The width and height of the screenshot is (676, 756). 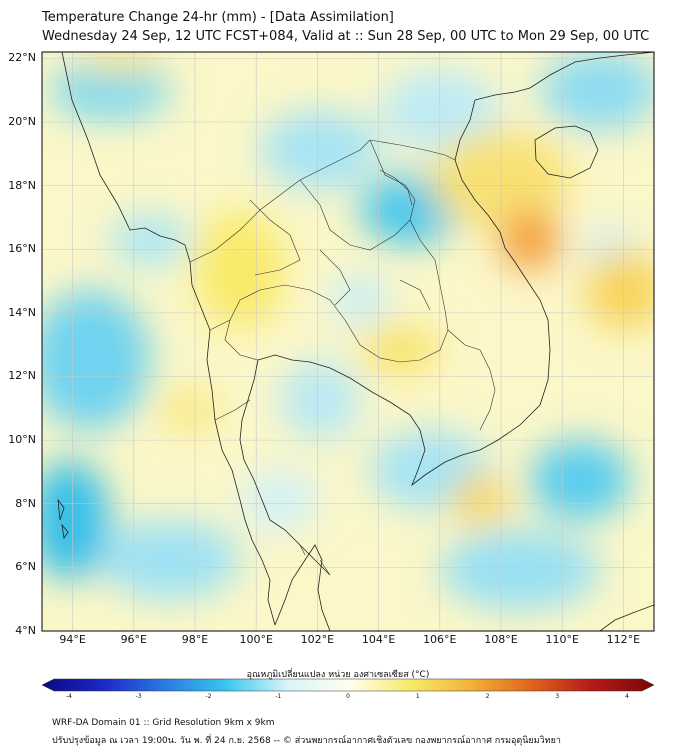 What do you see at coordinates (72, 639) in the screenshot?
I see `longitude-label: 94°E` at bounding box center [72, 639].